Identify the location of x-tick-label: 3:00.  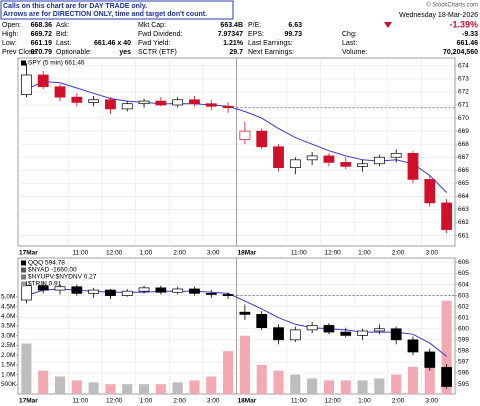
(213, 253).